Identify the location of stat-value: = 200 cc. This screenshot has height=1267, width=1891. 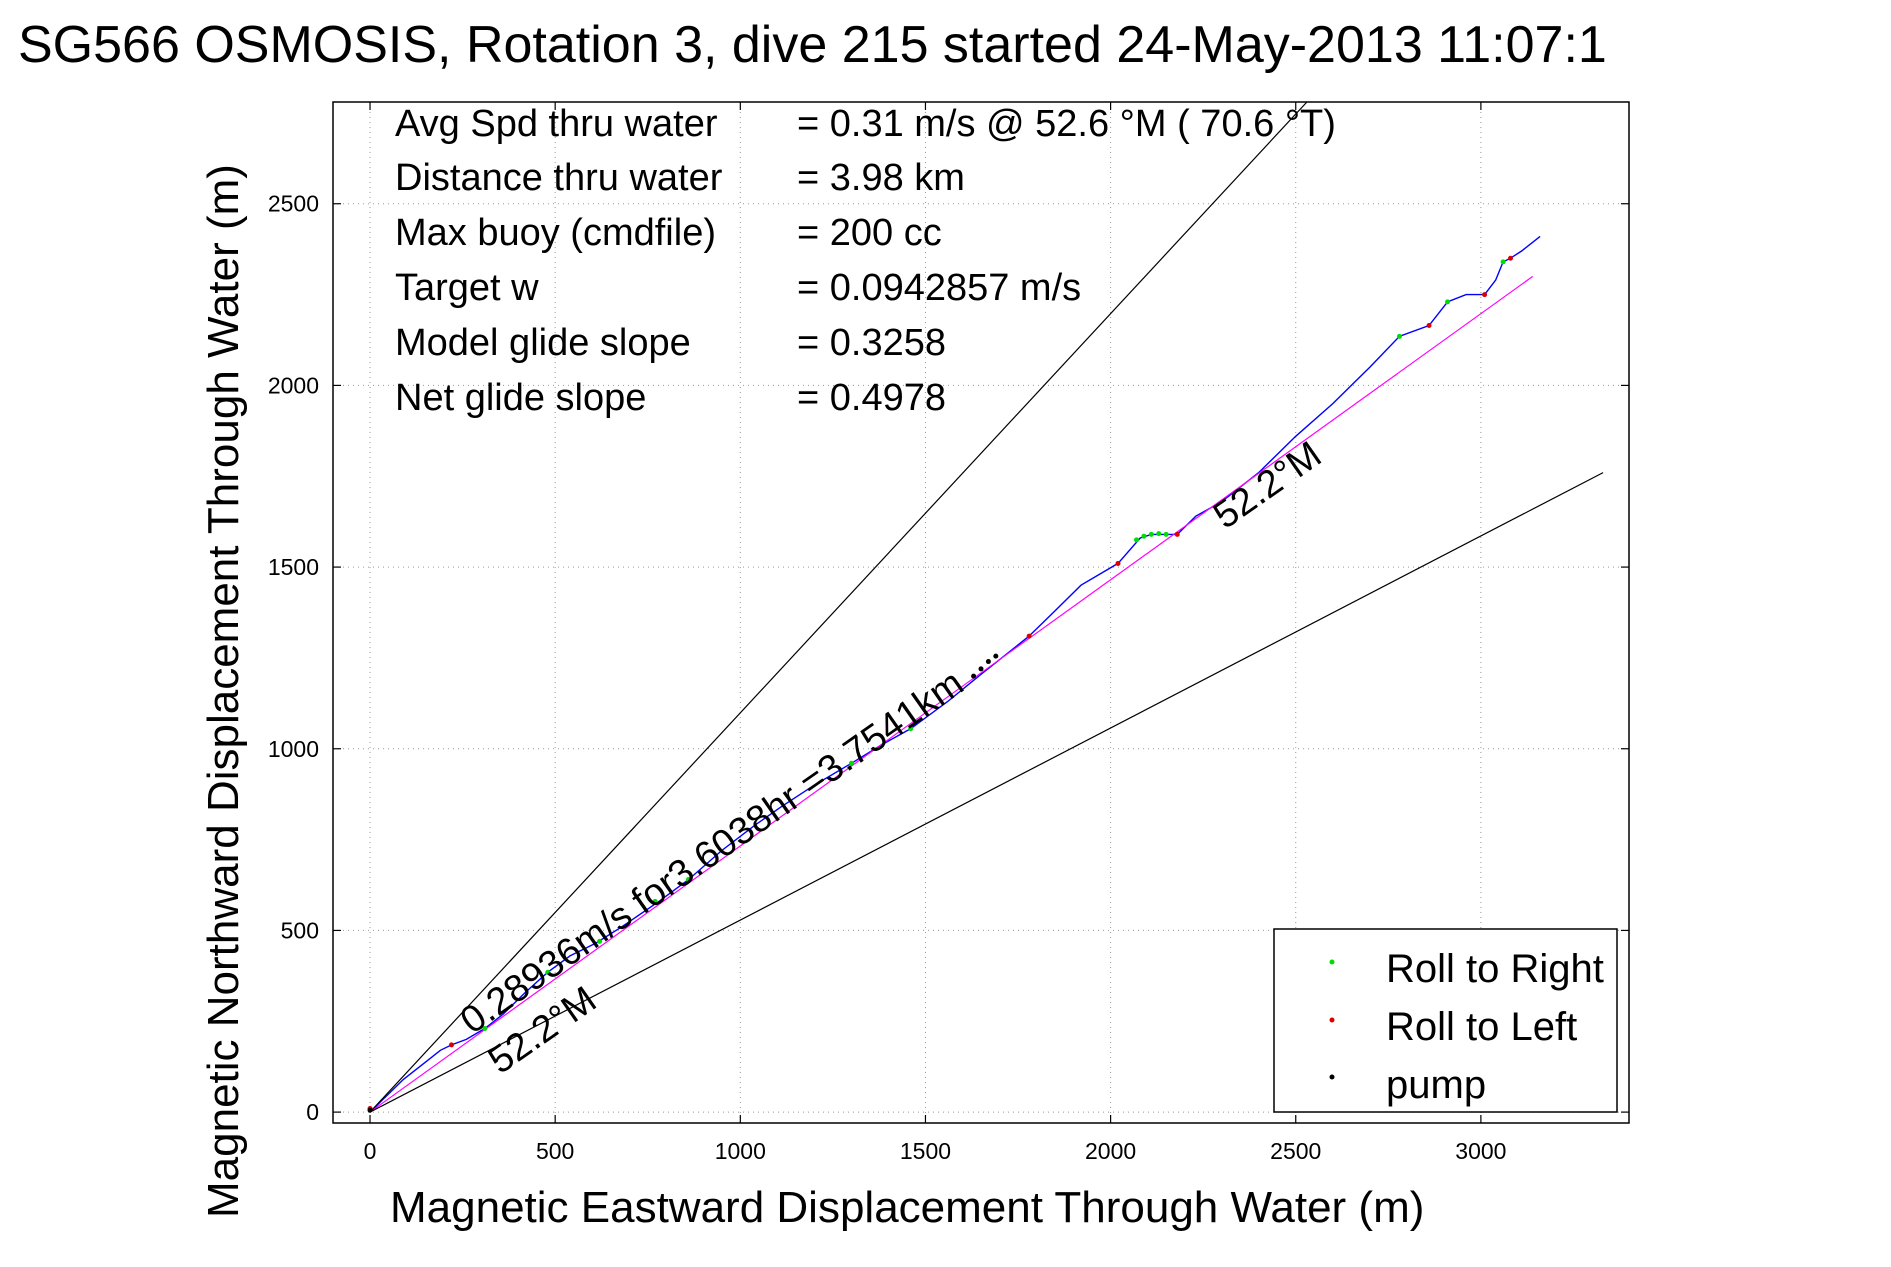
(869, 233).